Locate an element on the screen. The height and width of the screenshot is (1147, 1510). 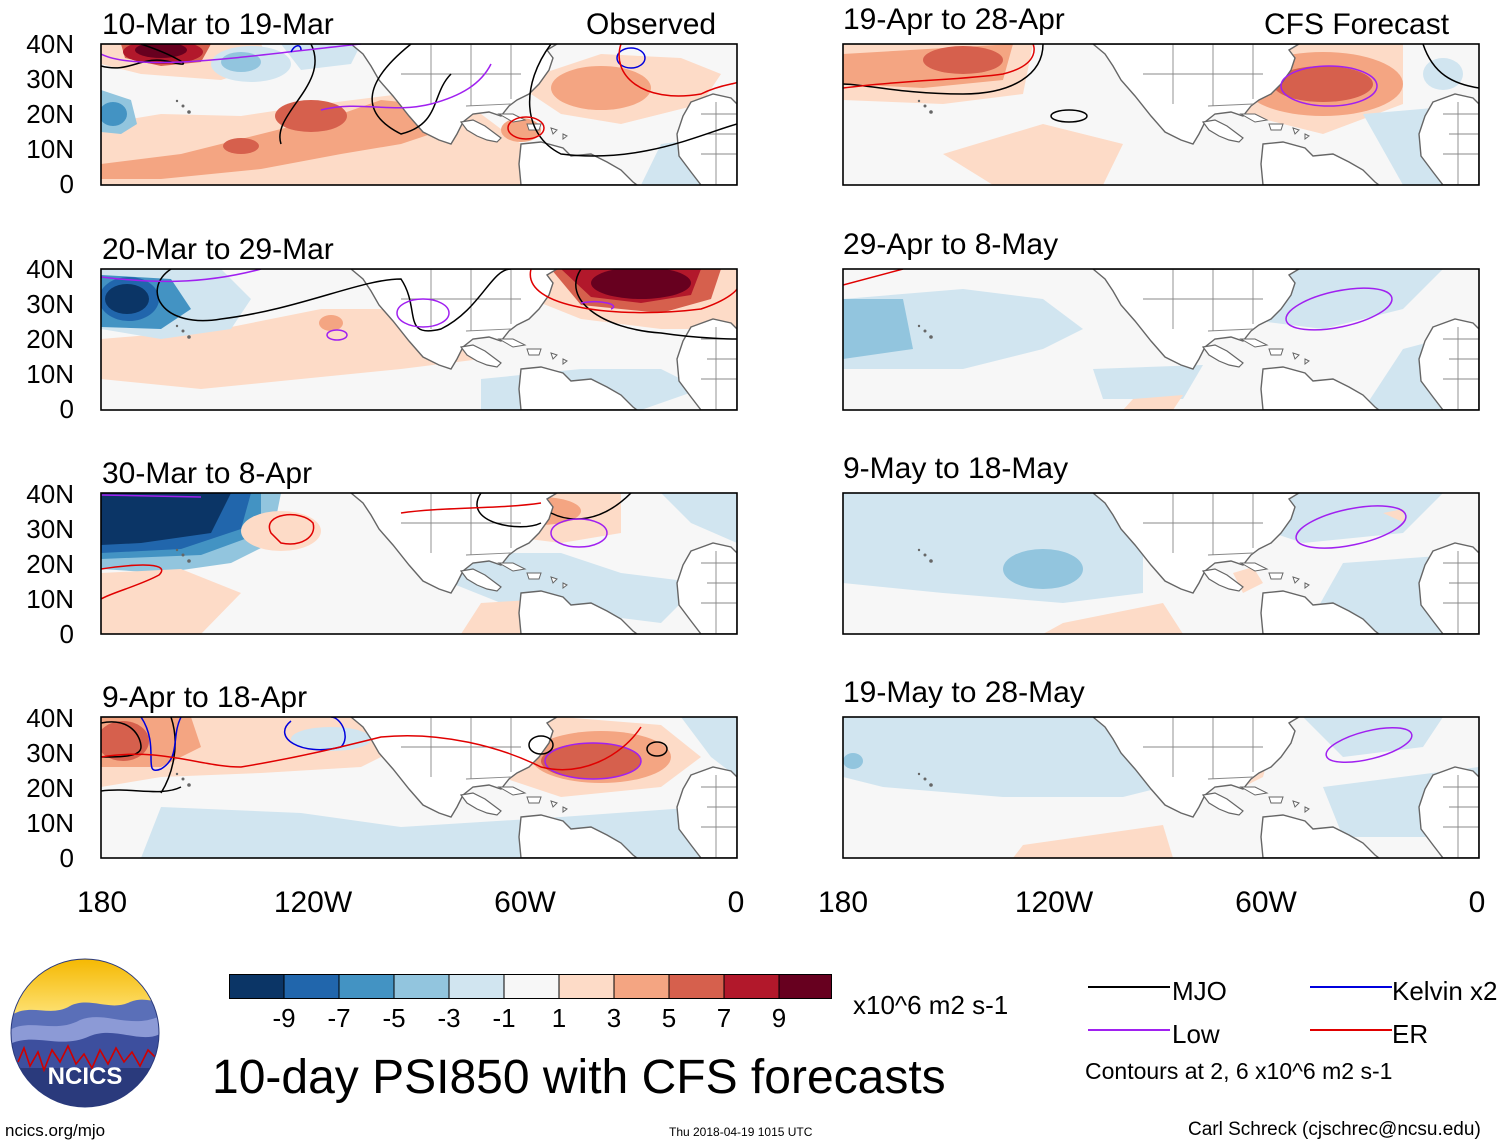
panel-title-obs-1: 10-Mar to 19-Mar is located at coordinates (218, 24).